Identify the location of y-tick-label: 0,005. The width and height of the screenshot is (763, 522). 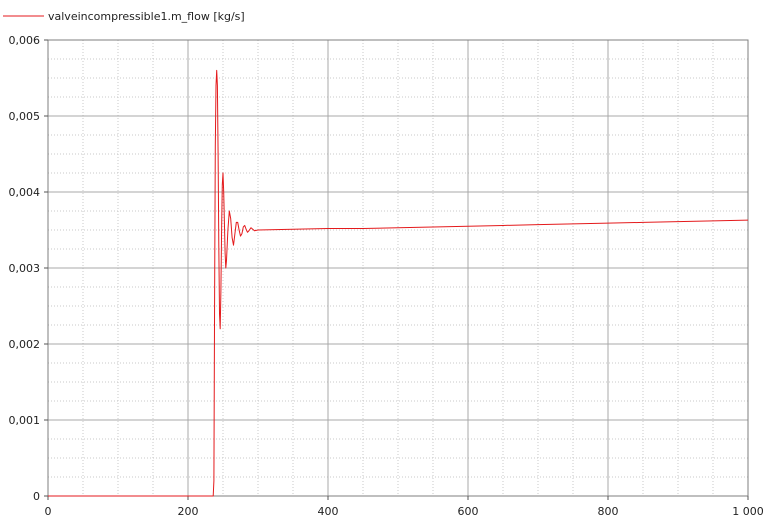
(25, 116).